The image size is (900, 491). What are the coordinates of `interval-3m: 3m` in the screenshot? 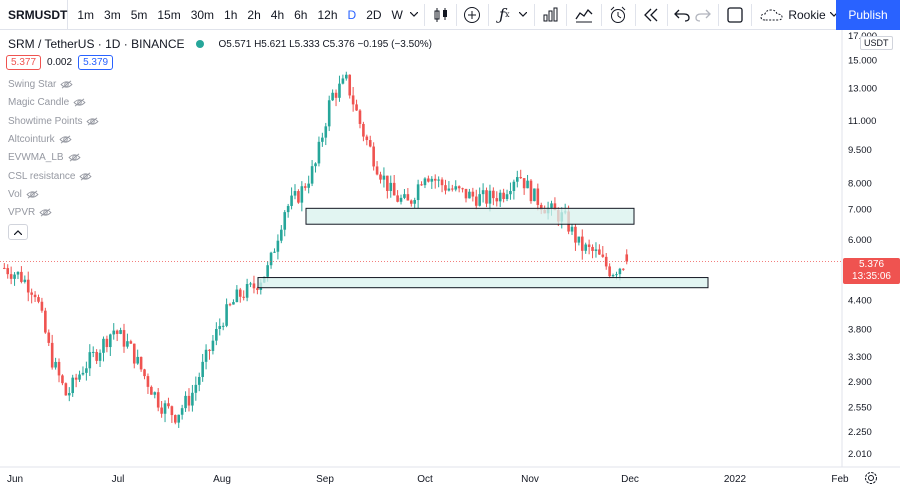 It's located at (112, 14).